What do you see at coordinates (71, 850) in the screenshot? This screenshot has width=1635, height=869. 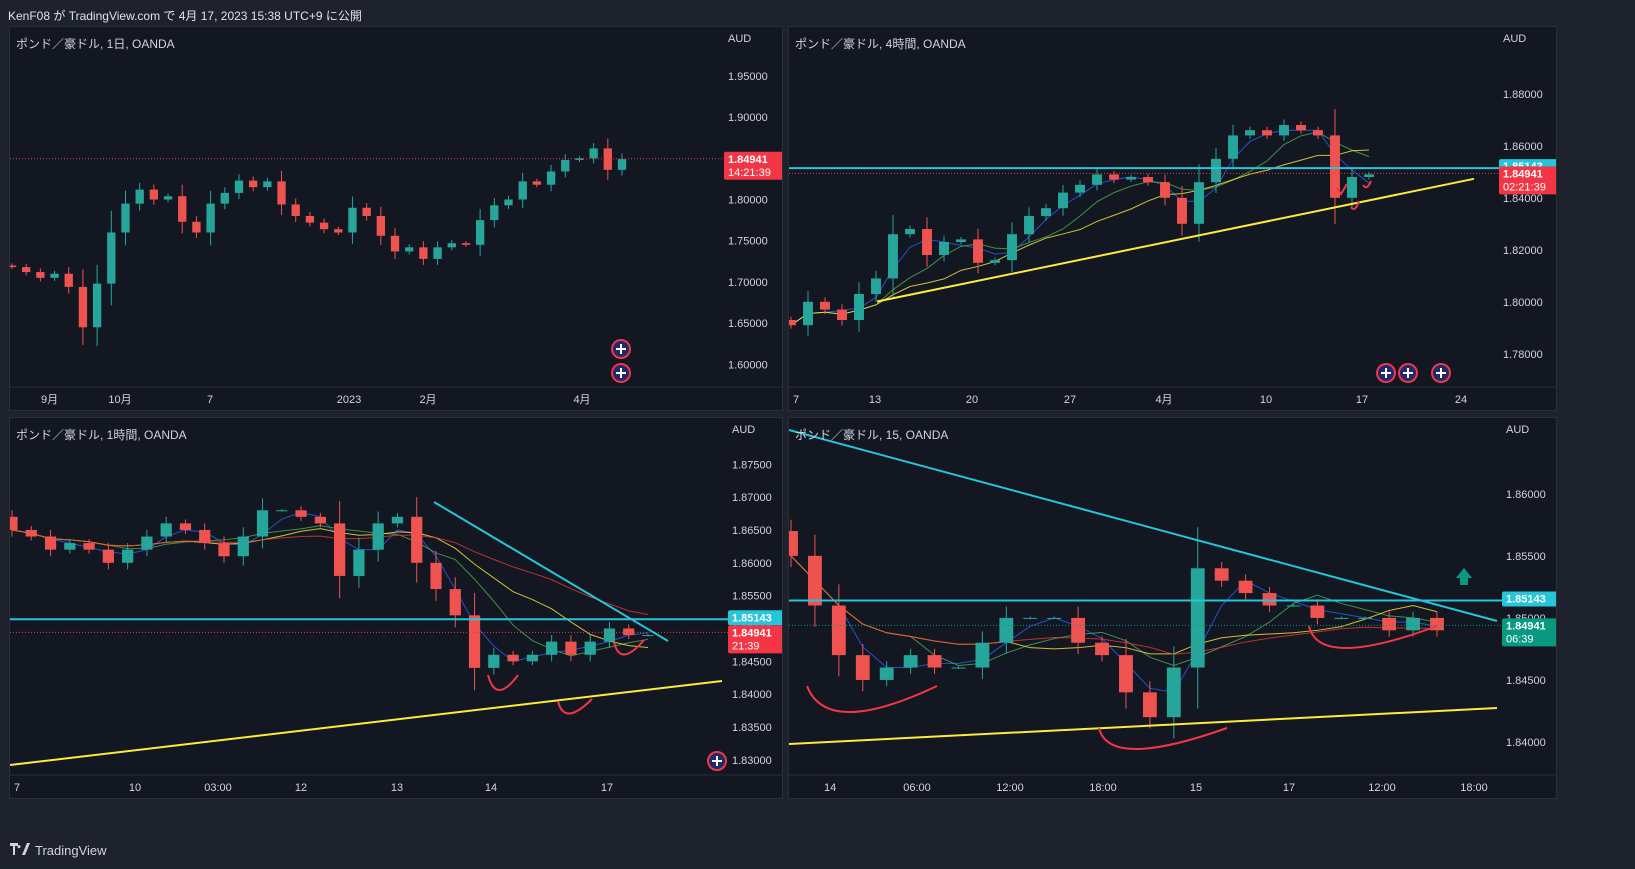 I see `footer-brand: TradingView` at bounding box center [71, 850].